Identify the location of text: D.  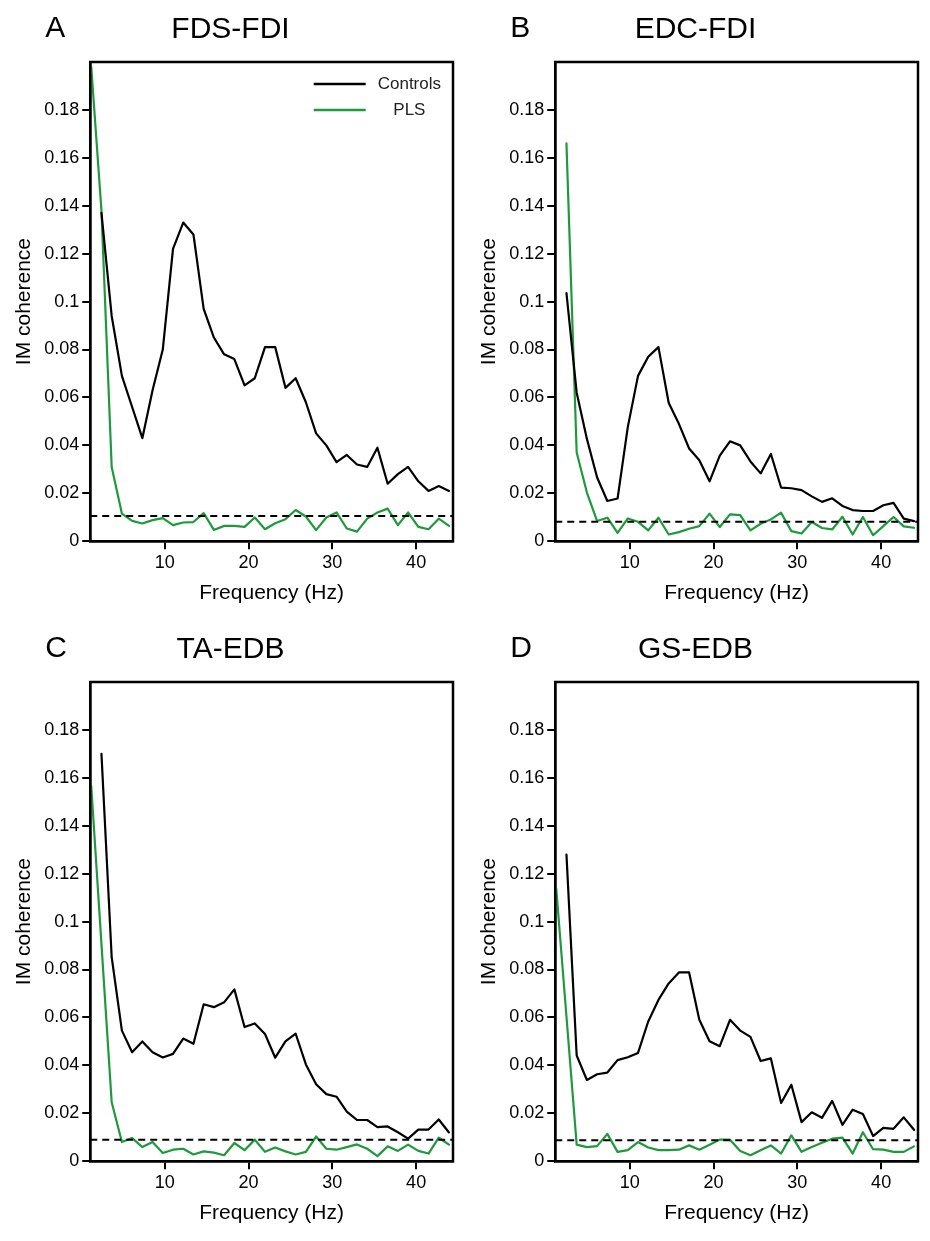
(521, 647).